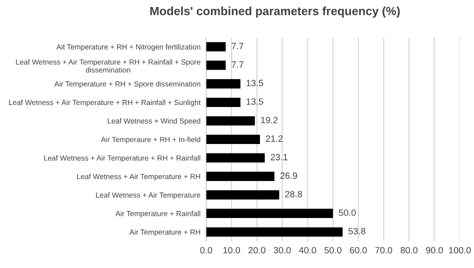 This screenshot has height=268, width=474. I want to click on x-tick-label: 20.0, so click(257, 250).